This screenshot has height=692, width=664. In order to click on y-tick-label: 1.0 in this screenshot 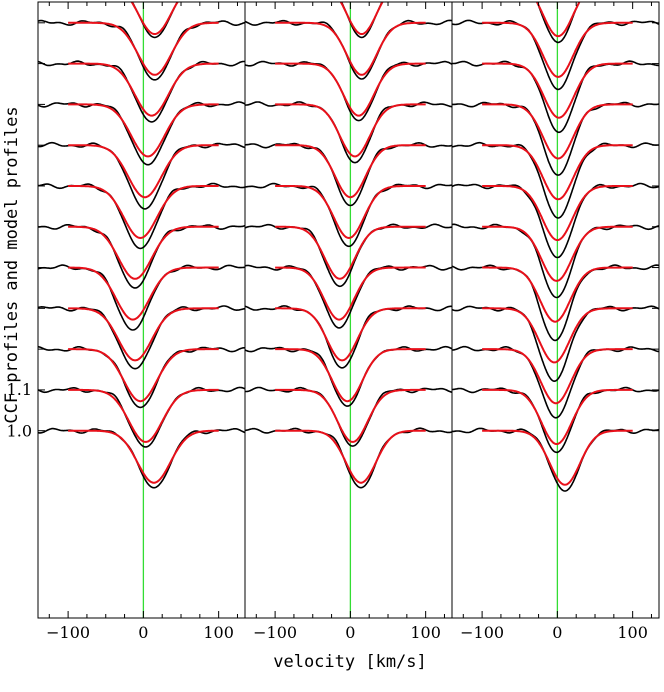, I will do `click(19, 431)`.